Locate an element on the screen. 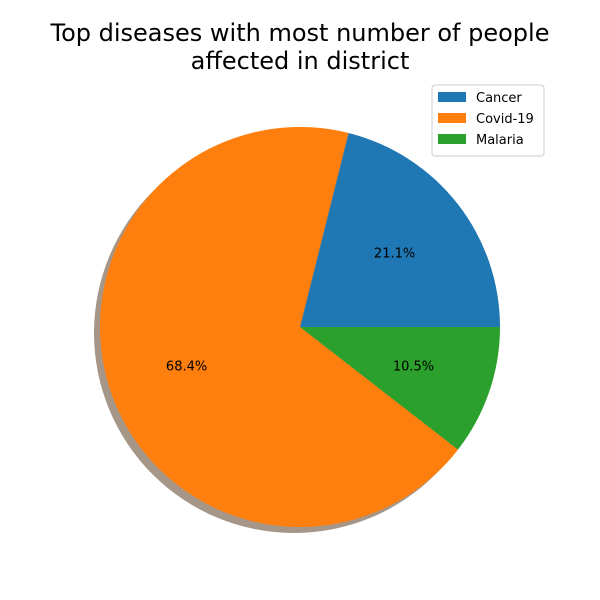  pie-percent-label-covid-19: 68.4% is located at coordinates (186, 367).